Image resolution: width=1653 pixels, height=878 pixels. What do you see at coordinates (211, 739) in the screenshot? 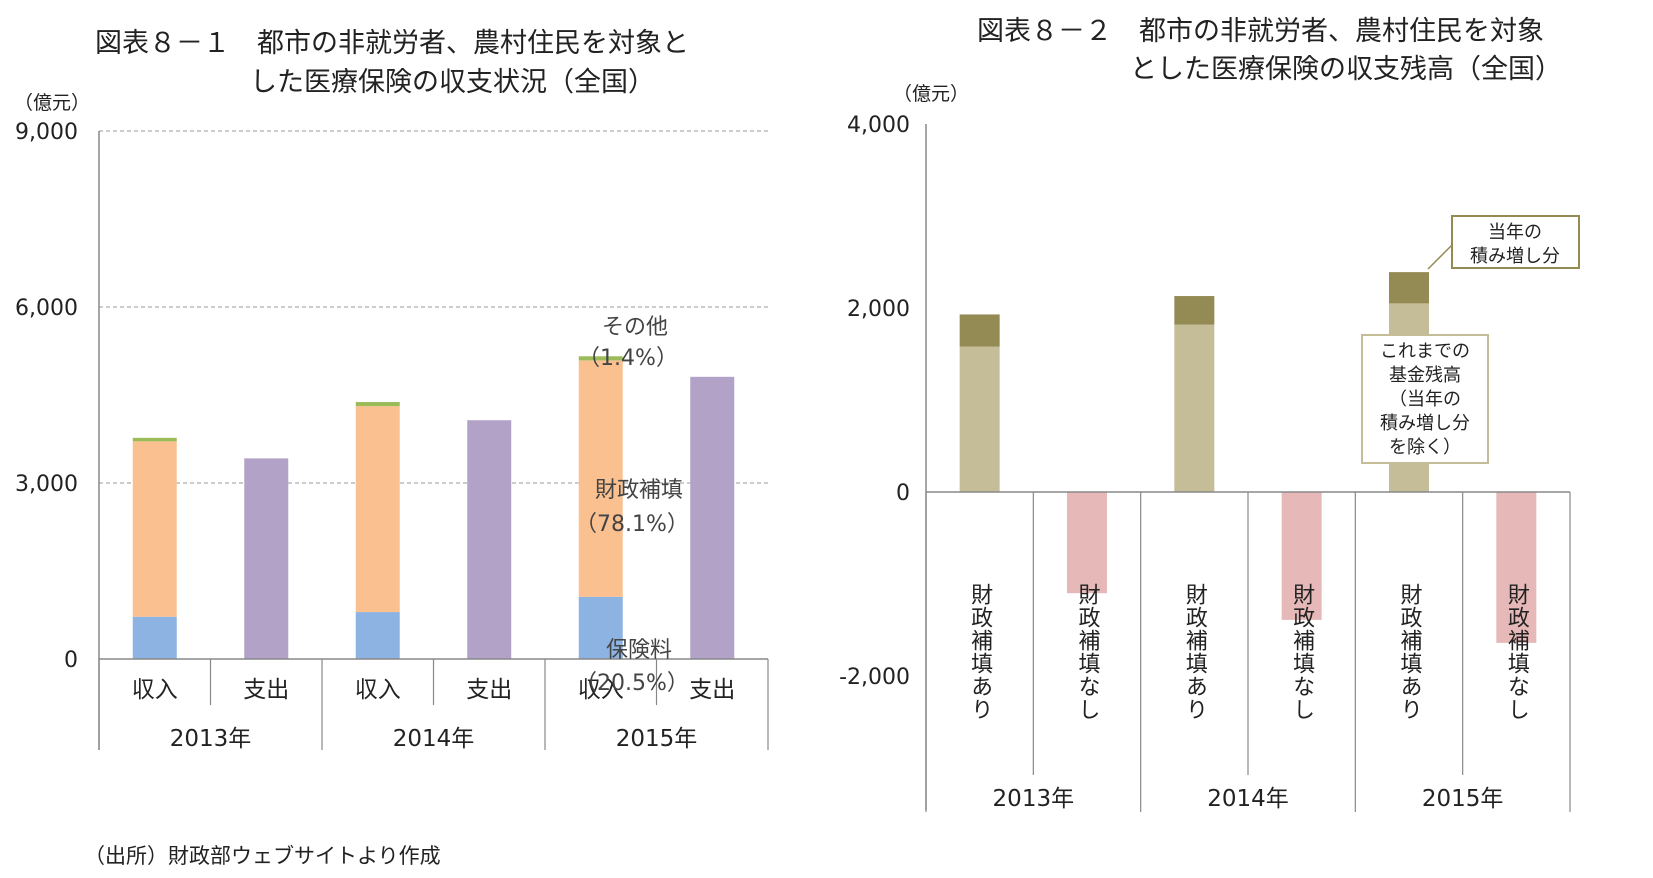
I see `chart1-year-label: 2013年` at bounding box center [211, 739].